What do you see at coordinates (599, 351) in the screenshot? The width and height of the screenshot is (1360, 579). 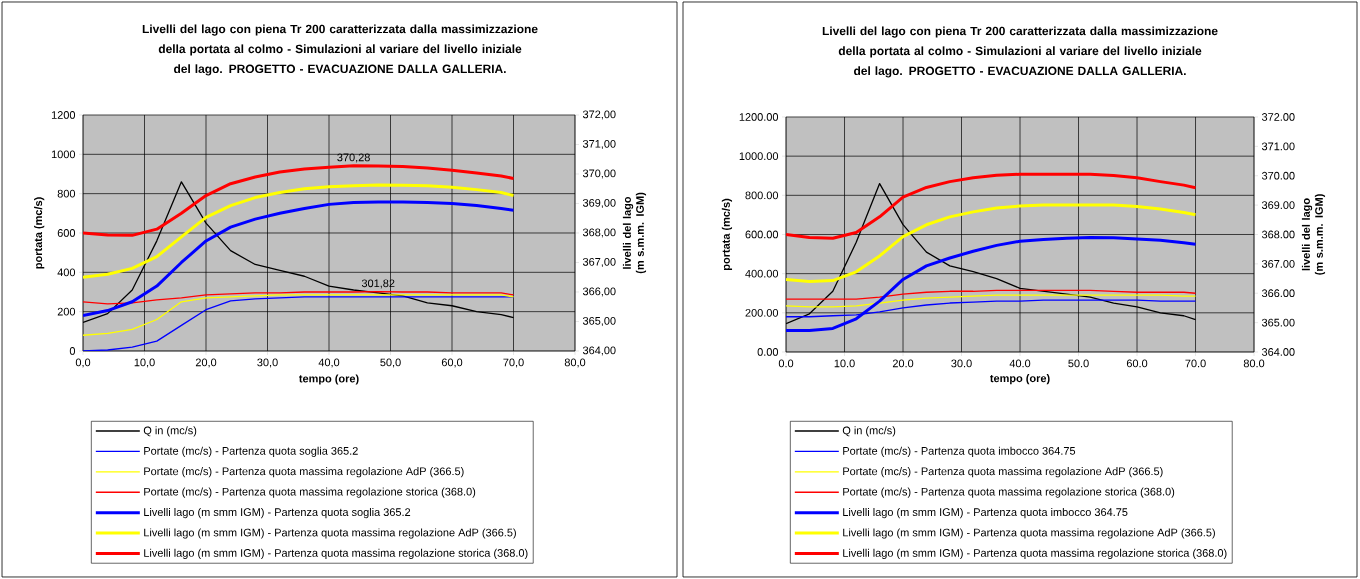 I see `y2-tick-label: 364,00` at bounding box center [599, 351].